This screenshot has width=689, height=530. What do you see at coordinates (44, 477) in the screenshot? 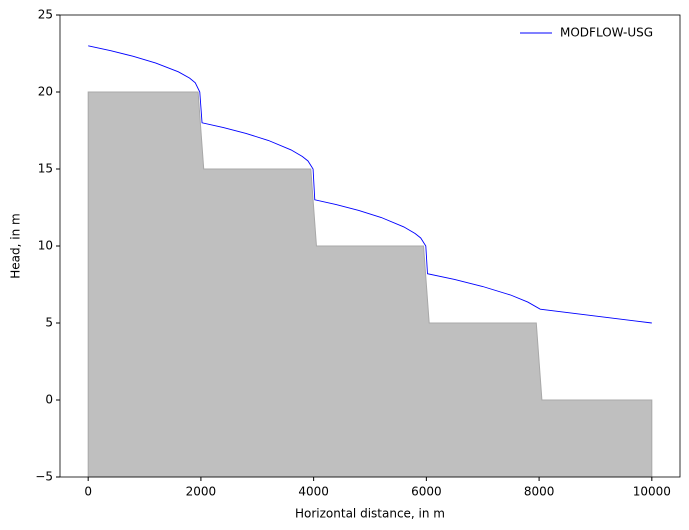
I see `y-tick-label: −5` at bounding box center [44, 477].